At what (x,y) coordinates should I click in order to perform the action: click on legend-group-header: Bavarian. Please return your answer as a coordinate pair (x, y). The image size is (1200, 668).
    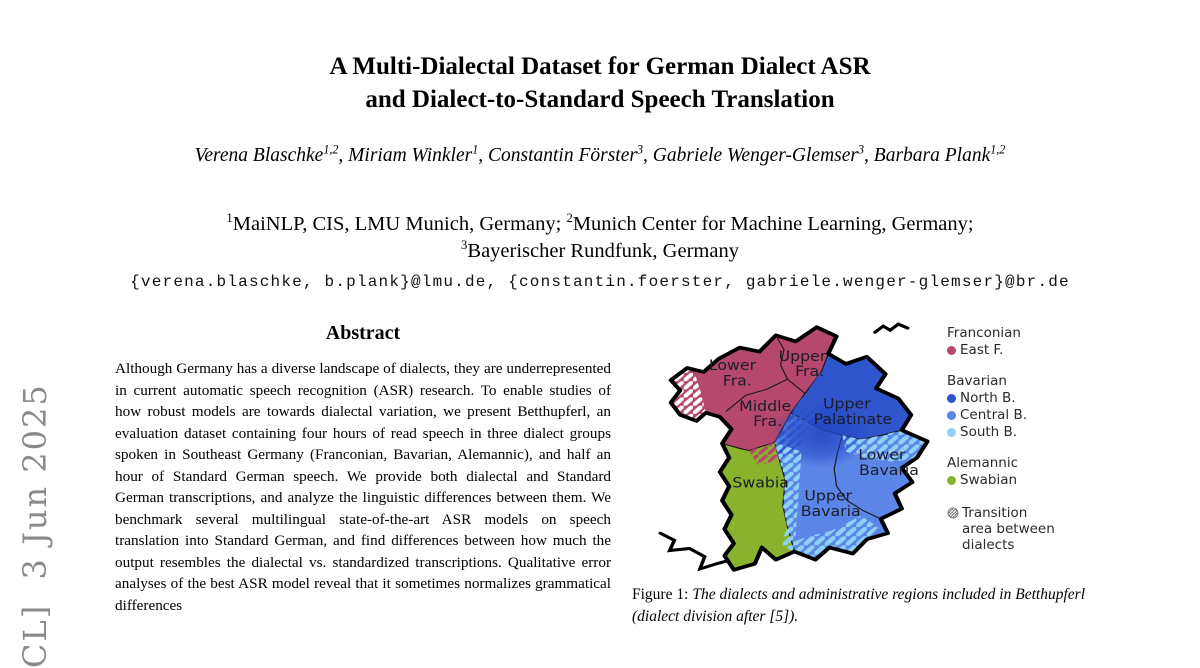
    Looking at the image, I should click on (977, 381).